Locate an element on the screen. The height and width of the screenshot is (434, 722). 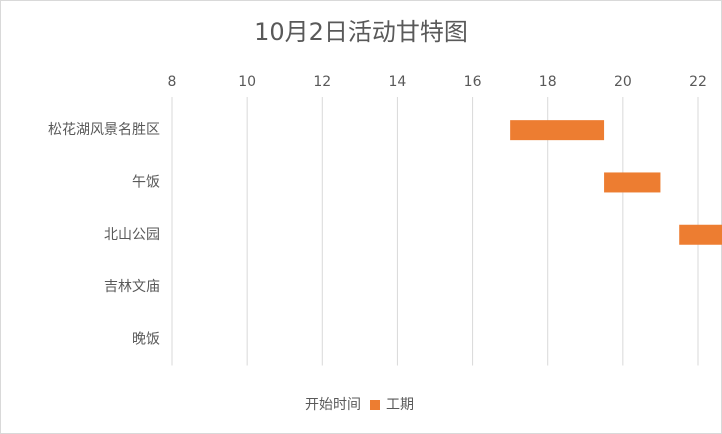
y-tick-label: 午饭 is located at coordinates (146, 182).